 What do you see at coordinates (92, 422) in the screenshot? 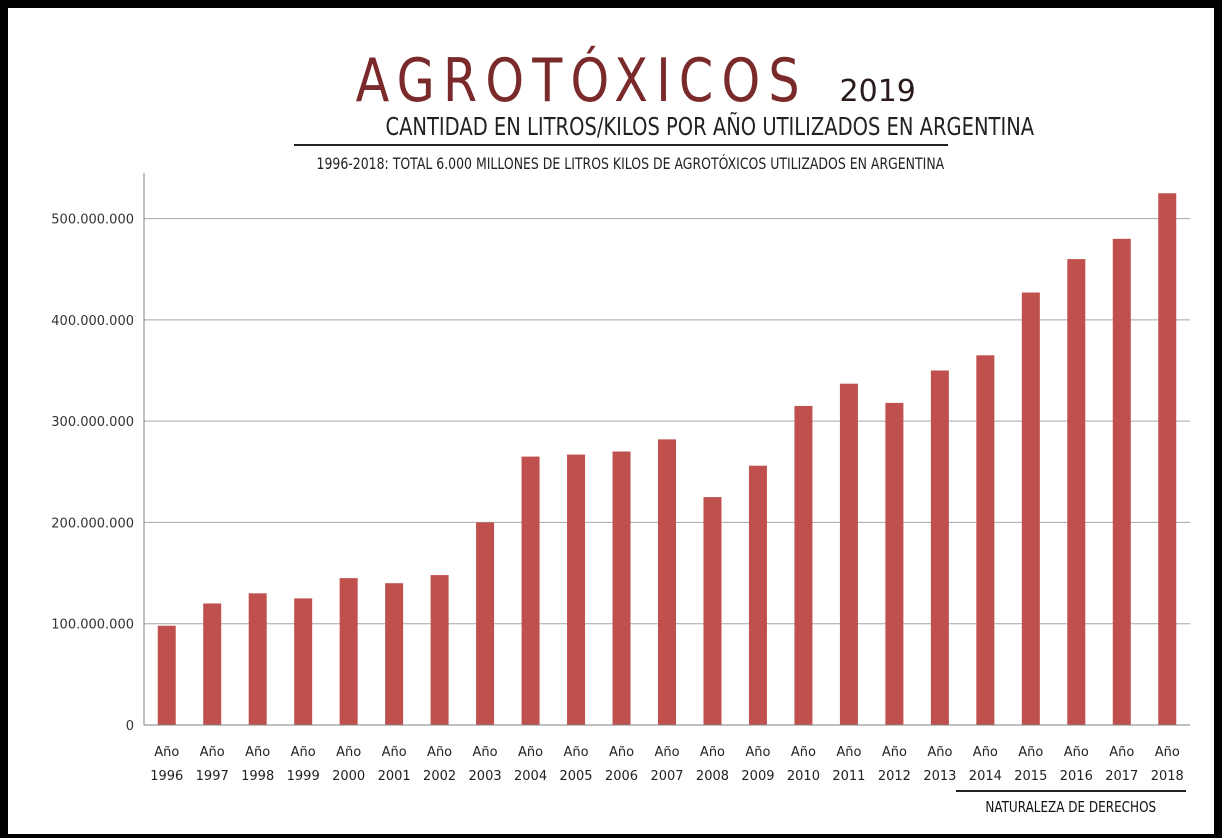
I see `y-tick-label: 300.000.000` at bounding box center [92, 422].